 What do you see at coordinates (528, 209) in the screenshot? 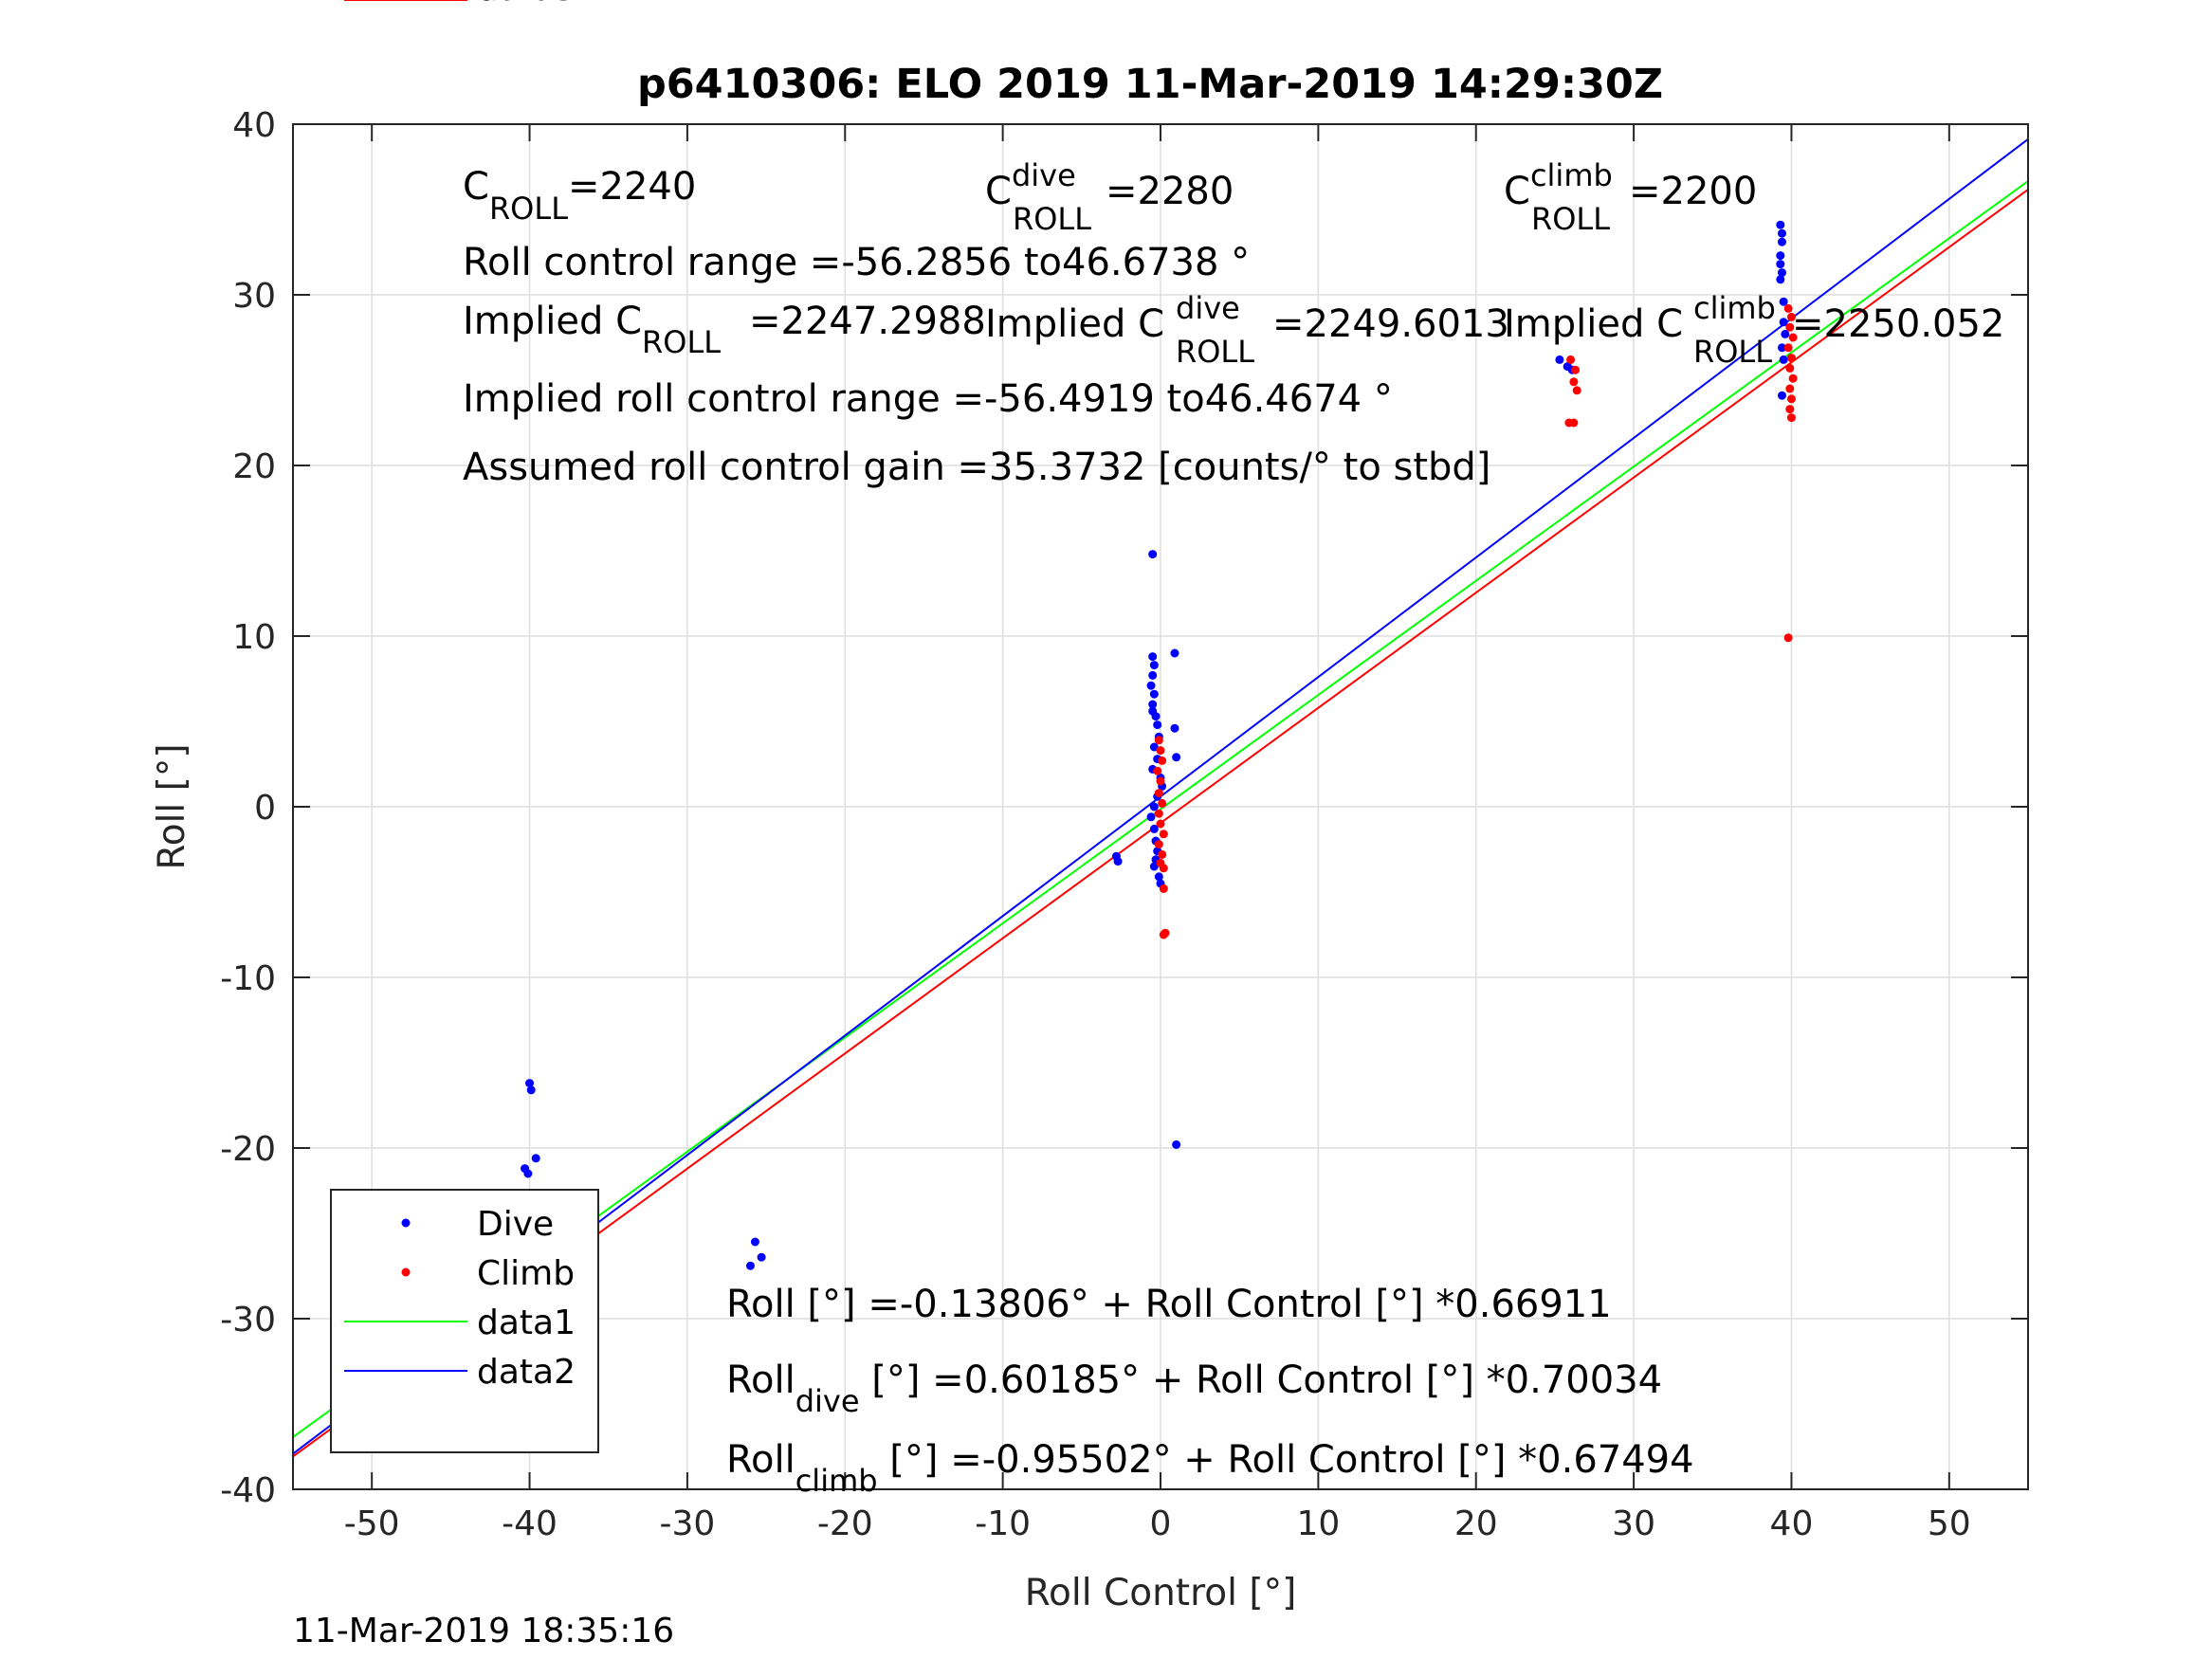
I see `c-roll-subscript: ROLL` at bounding box center [528, 209].